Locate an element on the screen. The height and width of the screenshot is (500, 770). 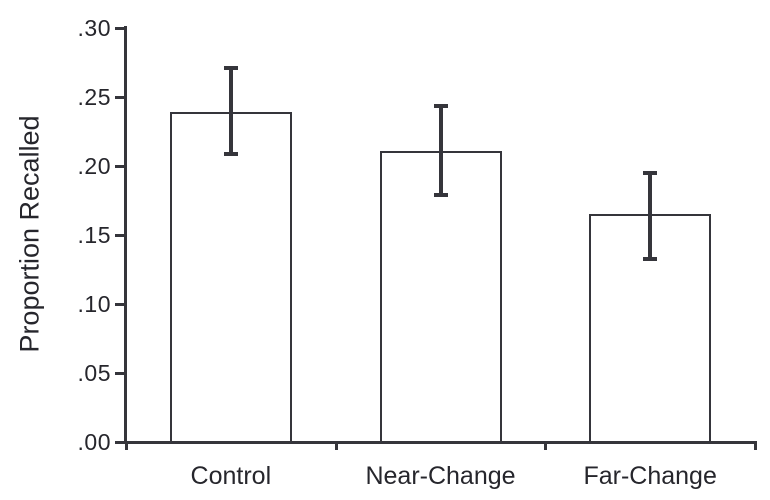
error-bar-cap-bottom-far-change is located at coordinates (650, 259).